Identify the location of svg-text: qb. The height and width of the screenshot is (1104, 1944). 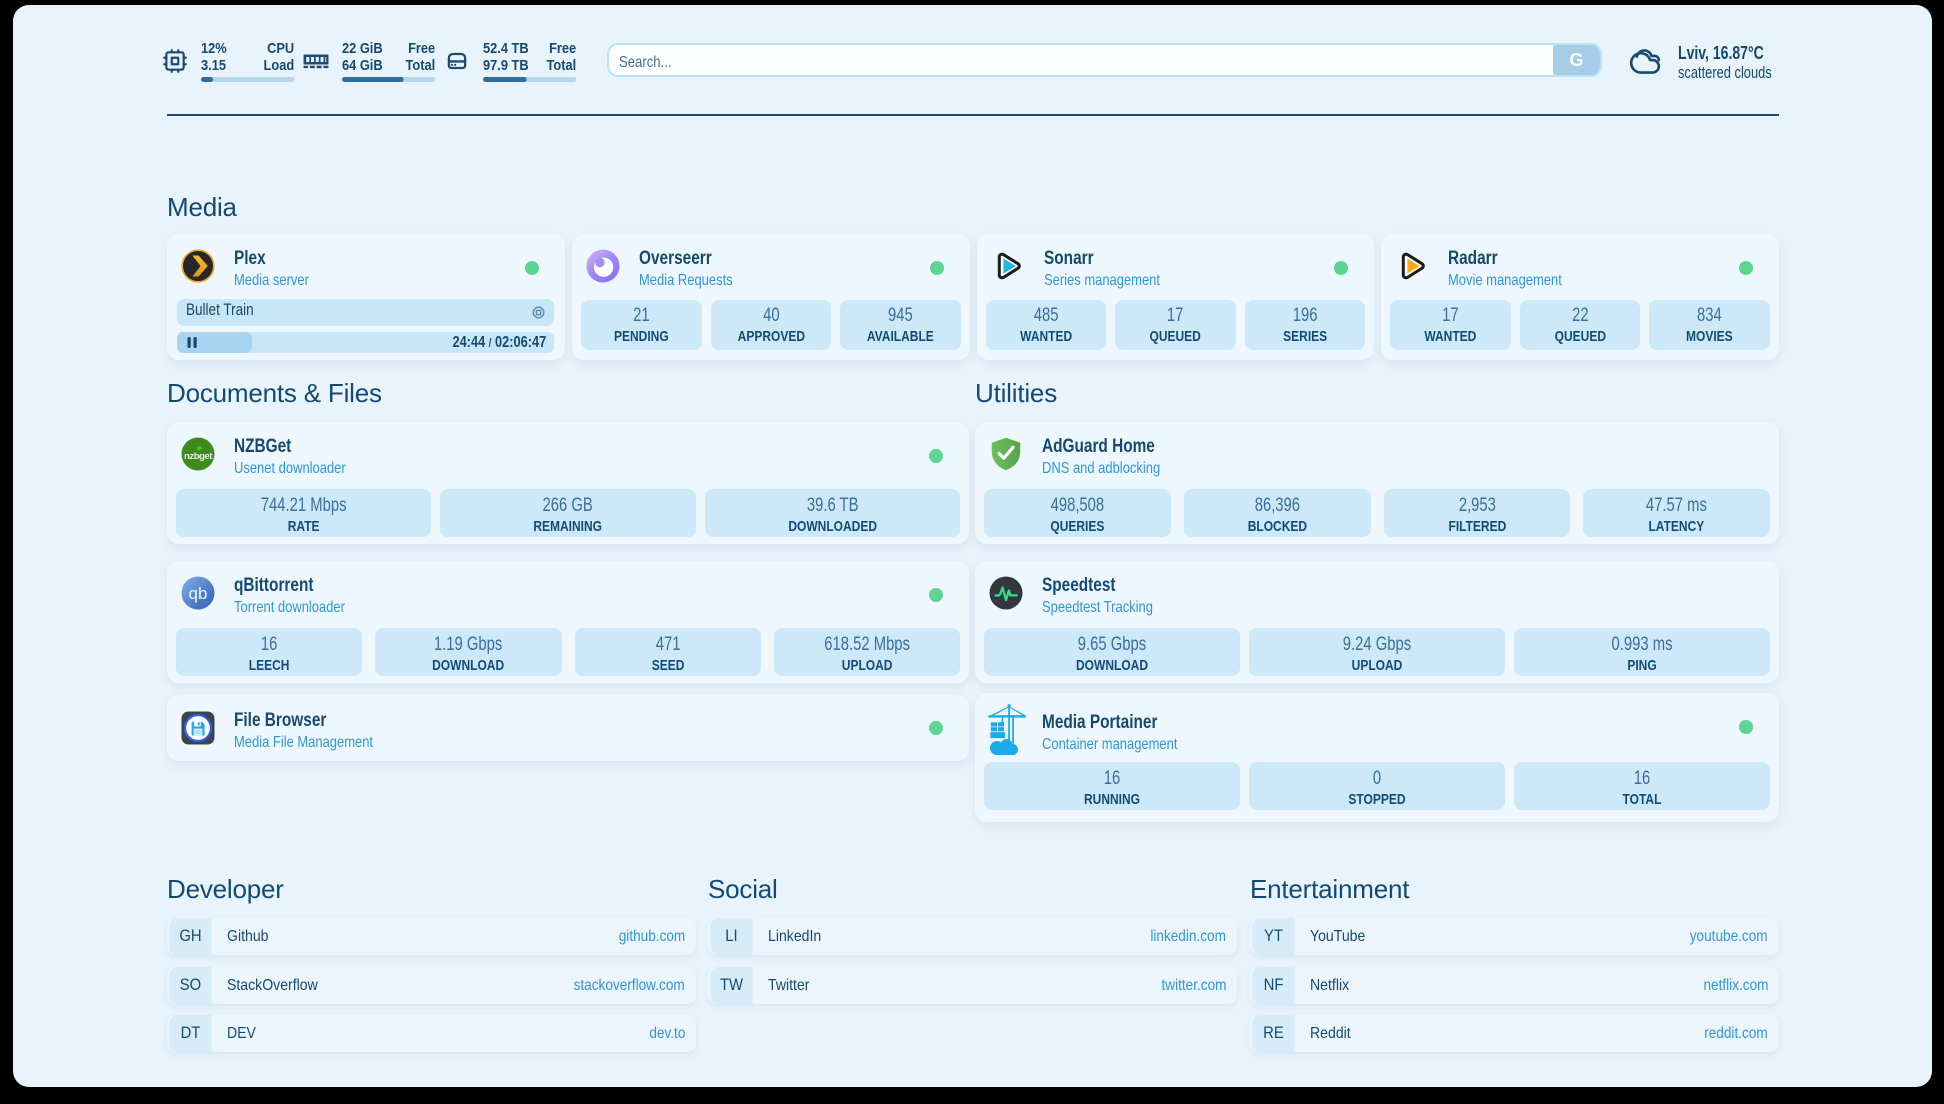
(198, 593).